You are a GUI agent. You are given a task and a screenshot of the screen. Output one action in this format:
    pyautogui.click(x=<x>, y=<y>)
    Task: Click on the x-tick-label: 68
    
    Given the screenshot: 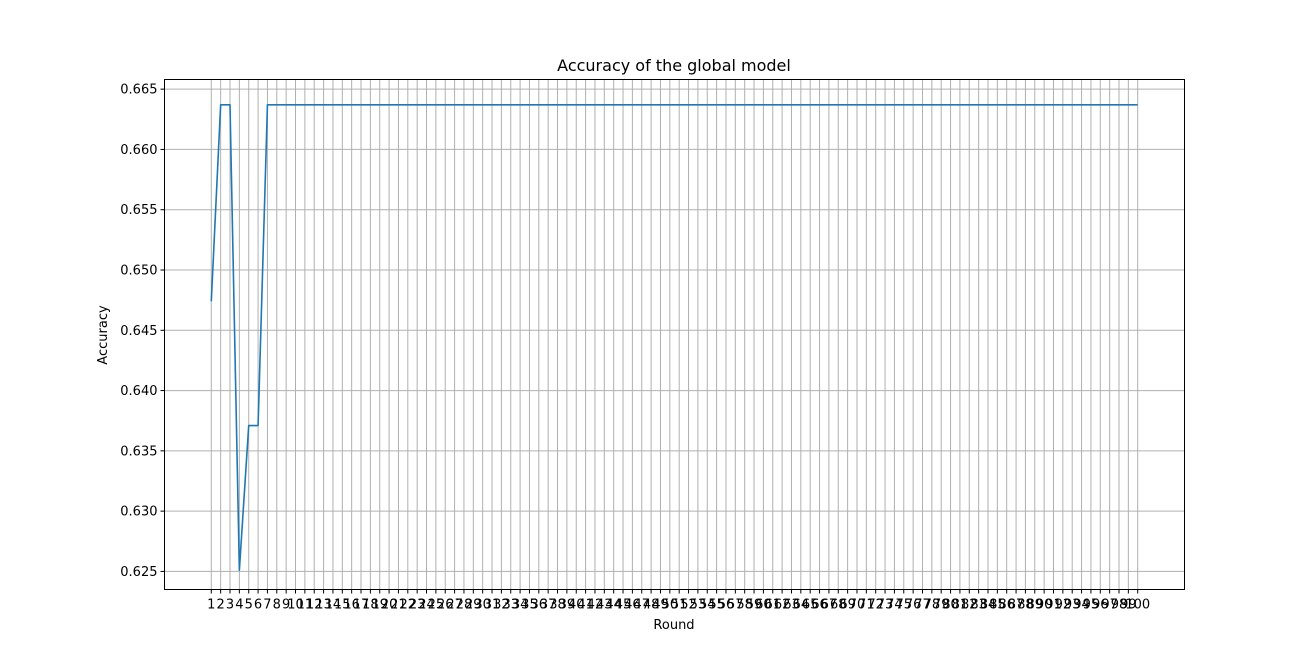 What is the action you would take?
    pyautogui.click(x=838, y=605)
    